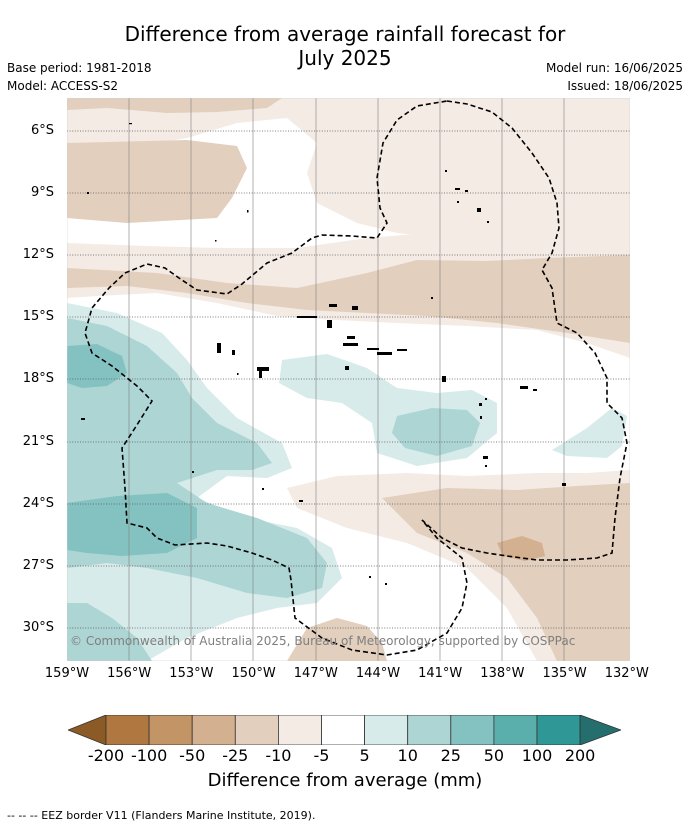 The height and width of the screenshot is (827, 690). I want to click on latitude-label: 15°S, so click(38, 316).